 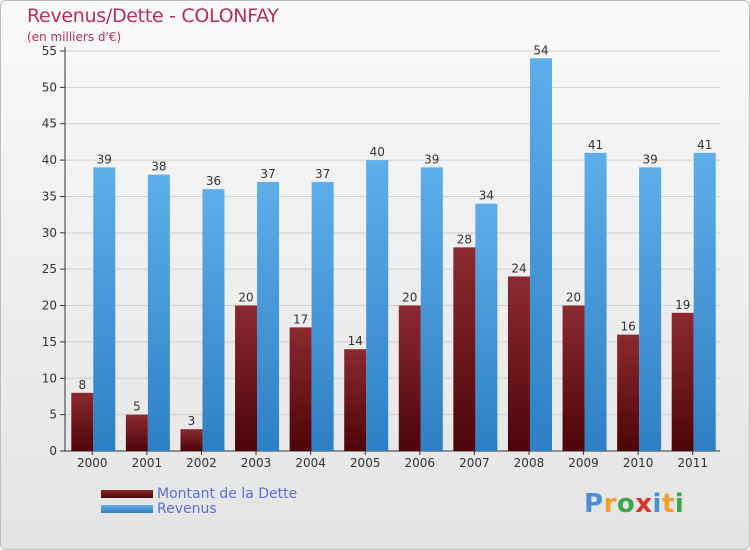 I want to click on value-label-dette-2003: 20, so click(x=245, y=298).